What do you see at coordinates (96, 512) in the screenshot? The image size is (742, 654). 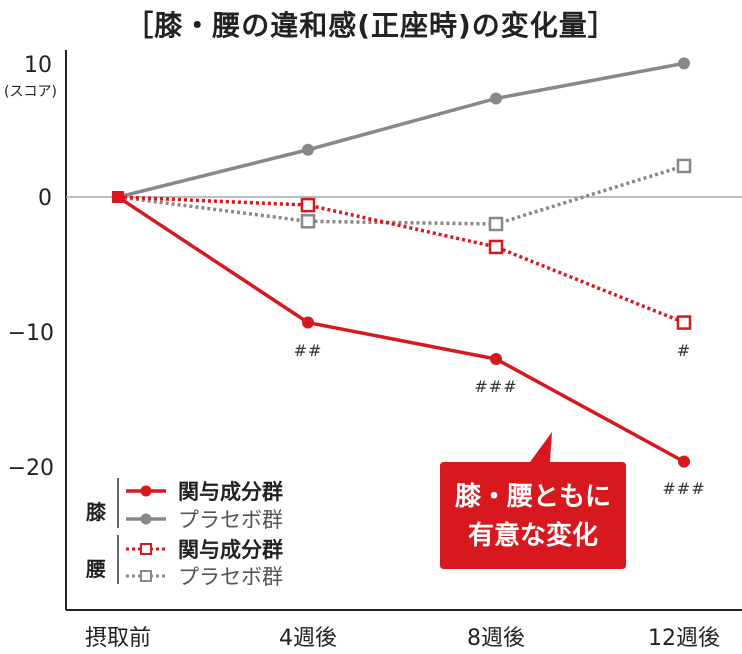 I see `legend-group-label: 膝` at bounding box center [96, 512].